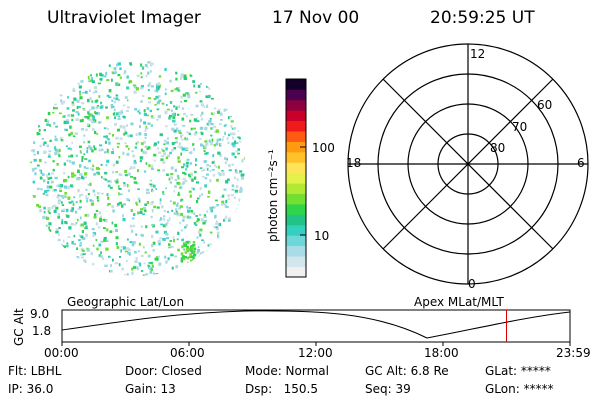  Describe the element at coordinates (42, 331) in the screenshot. I see `timeline-y-tick-1-8: 1.8` at that location.